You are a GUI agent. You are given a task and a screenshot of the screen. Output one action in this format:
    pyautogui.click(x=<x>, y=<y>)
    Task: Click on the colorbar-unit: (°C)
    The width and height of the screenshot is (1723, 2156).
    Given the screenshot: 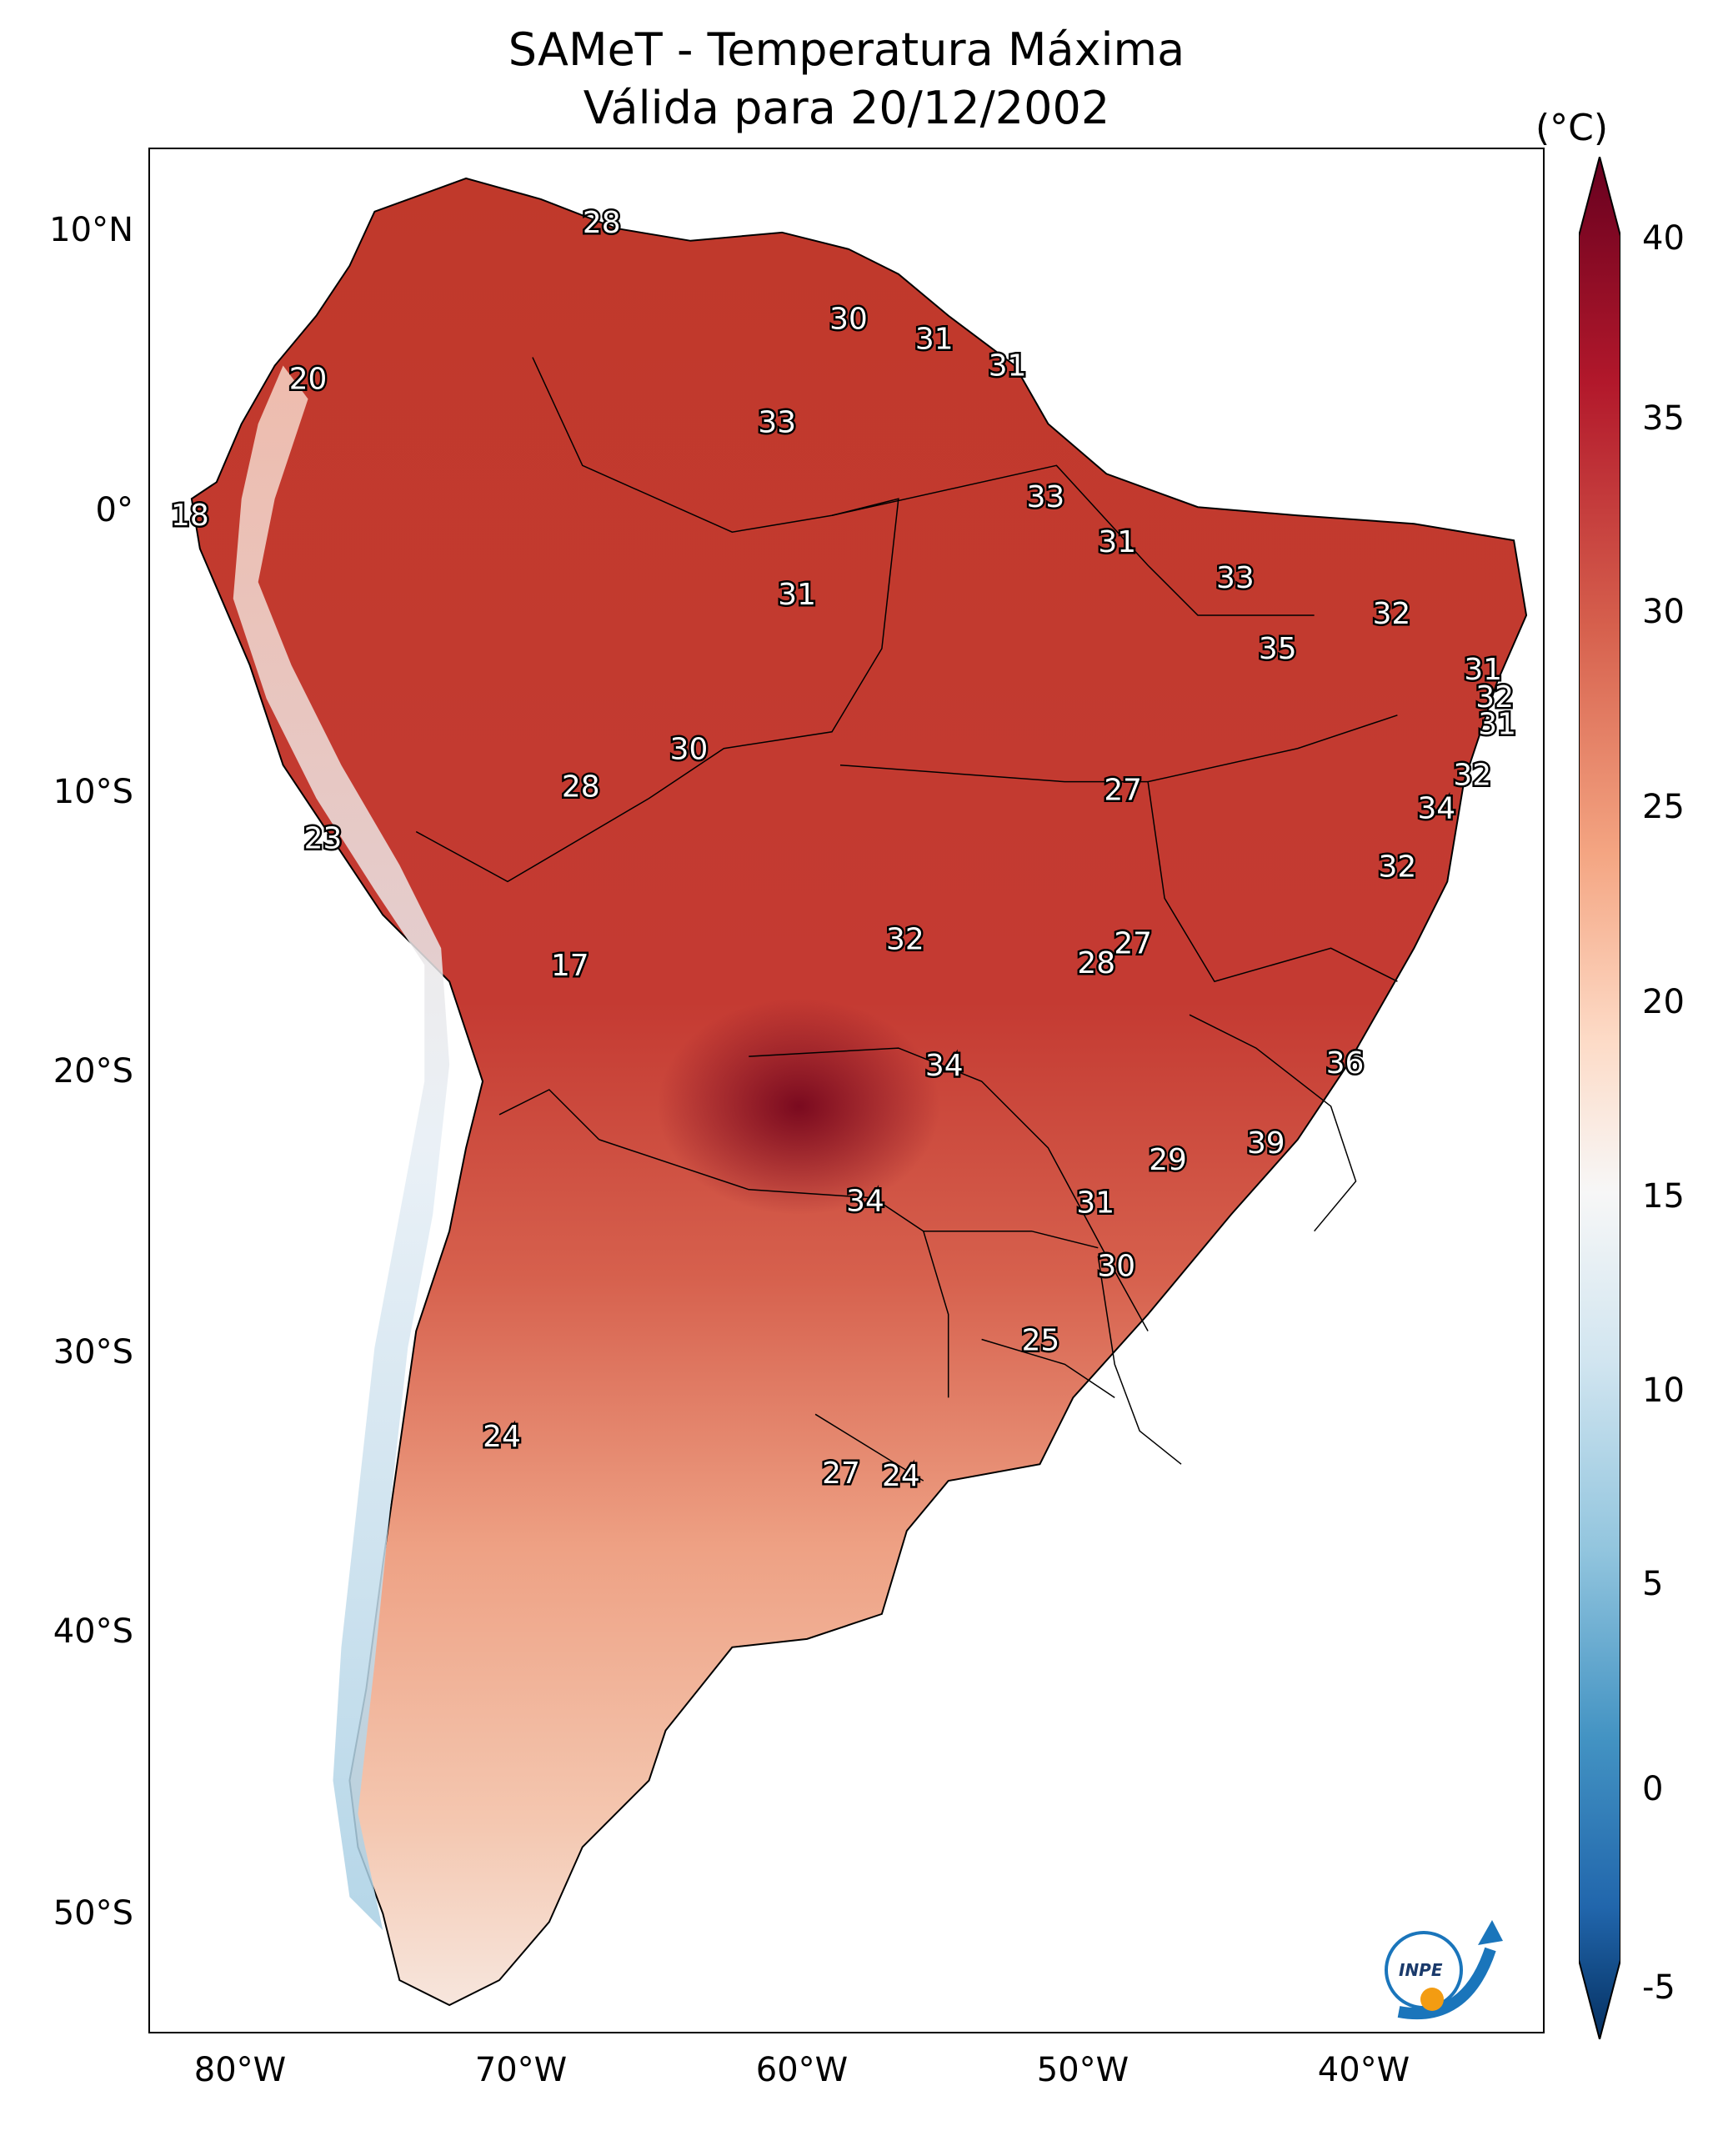 What is the action you would take?
    pyautogui.click(x=1572, y=128)
    